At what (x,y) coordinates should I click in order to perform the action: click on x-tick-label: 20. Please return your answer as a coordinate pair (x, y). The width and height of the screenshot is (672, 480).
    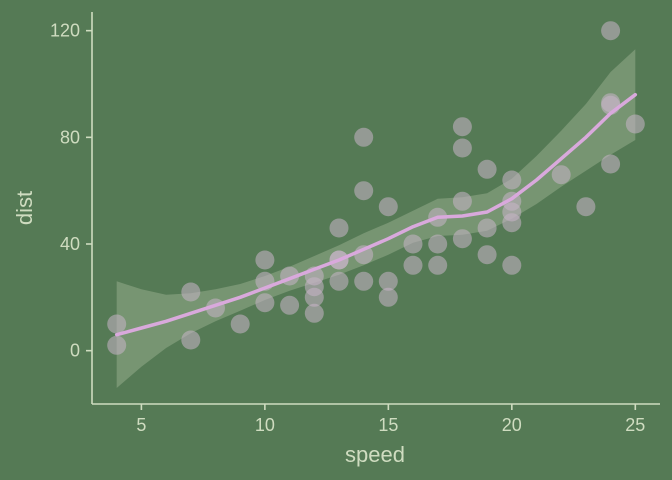
    Looking at the image, I should click on (512, 425).